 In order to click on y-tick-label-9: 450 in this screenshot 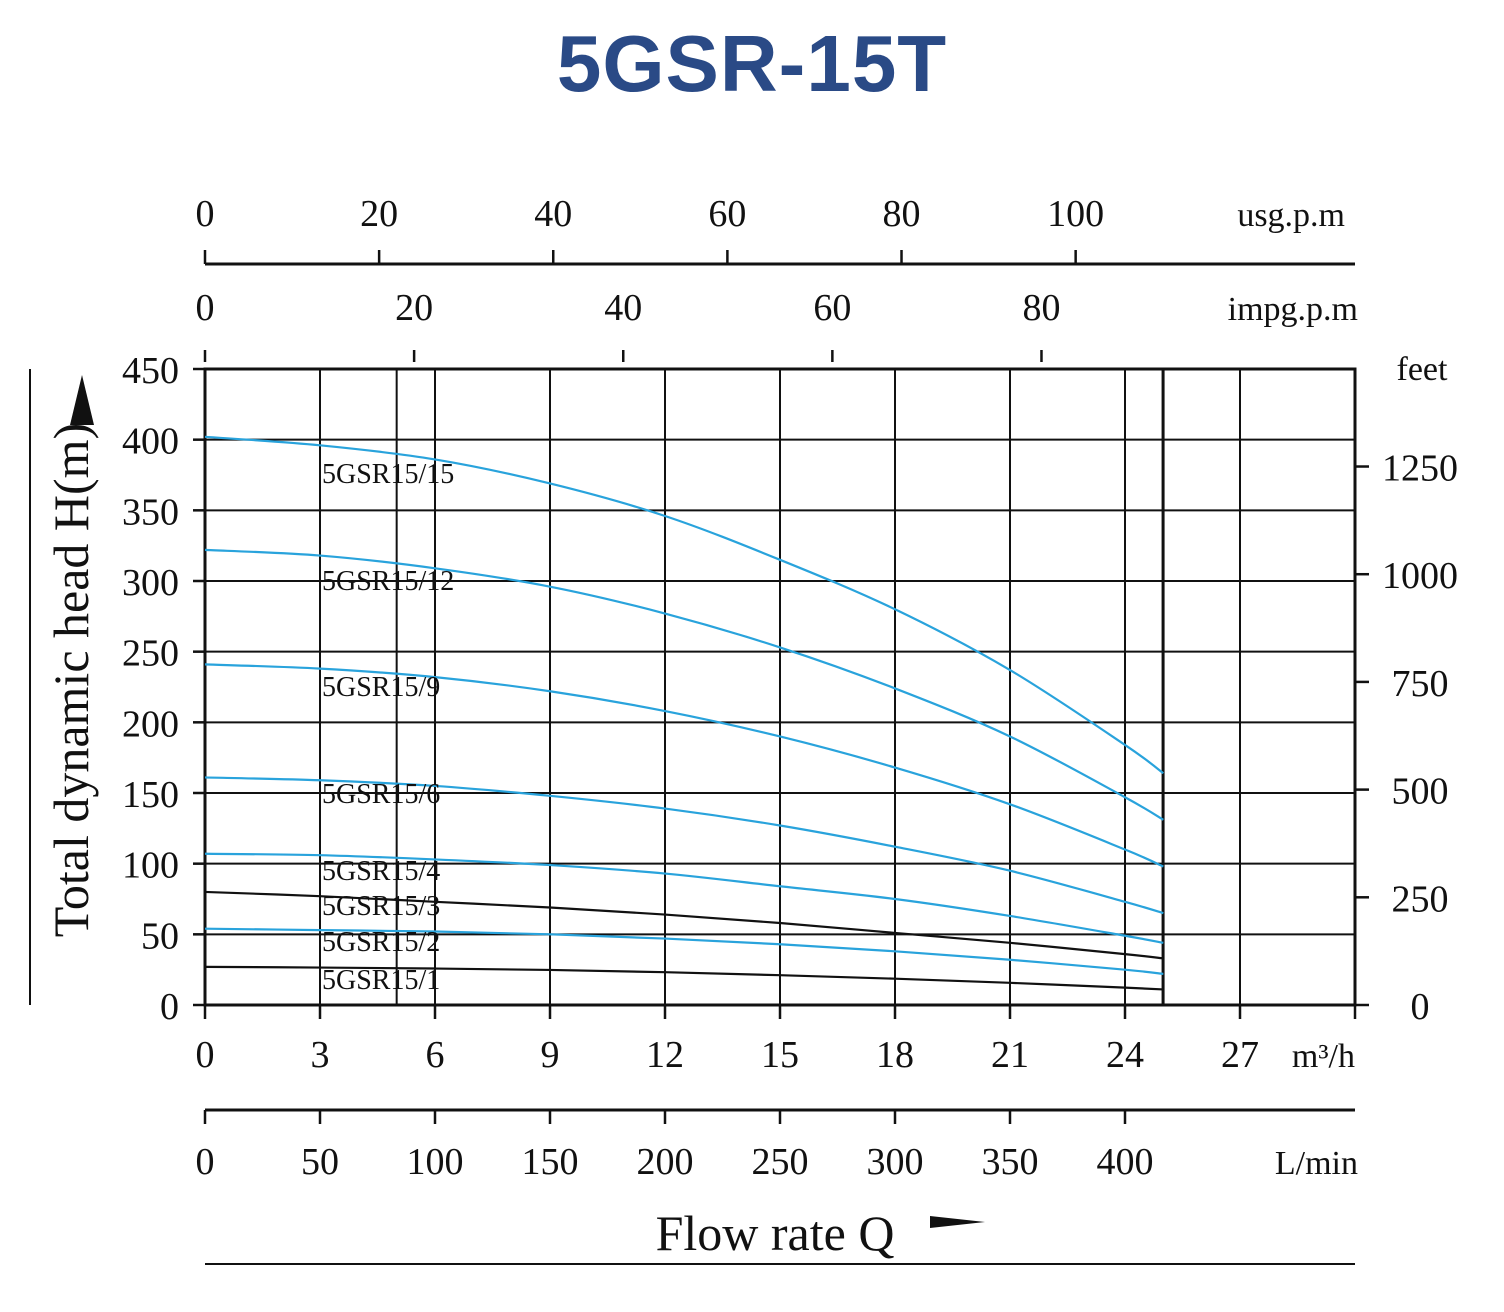, I will do `click(150, 371)`.